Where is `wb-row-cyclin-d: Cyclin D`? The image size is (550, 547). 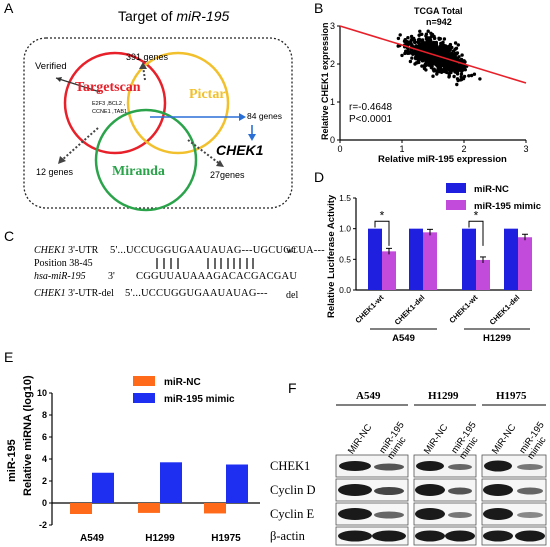 wb-row-cyclin-d: Cyclin D is located at coordinates (293, 490).